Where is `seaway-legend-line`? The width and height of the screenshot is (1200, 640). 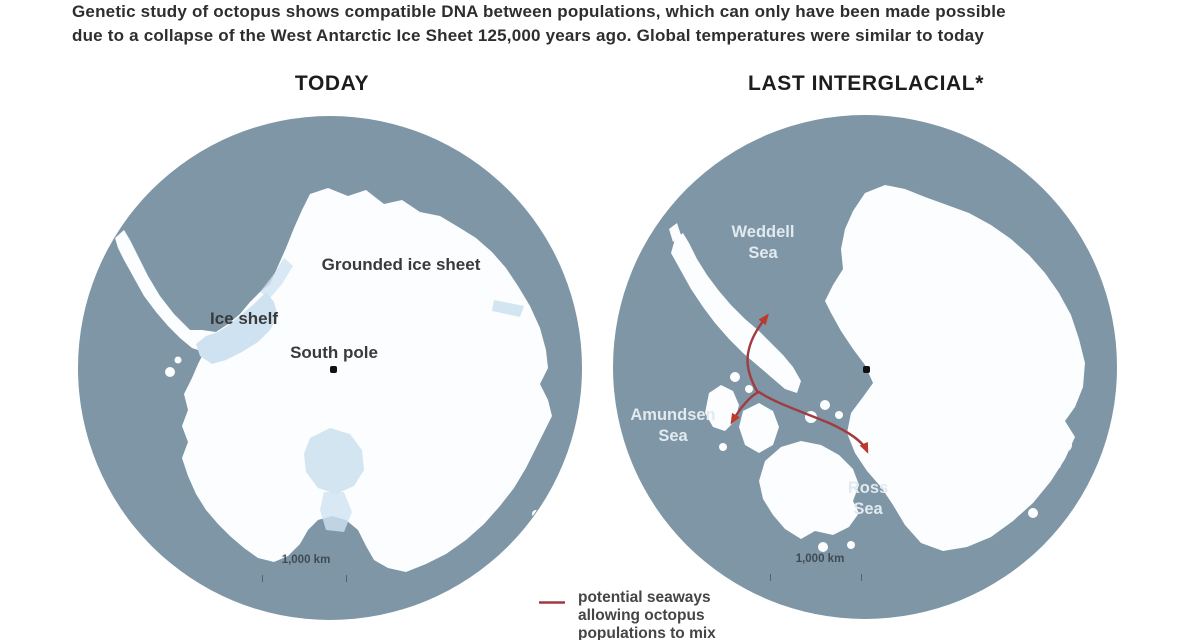
seaway-legend-line is located at coordinates (552, 602).